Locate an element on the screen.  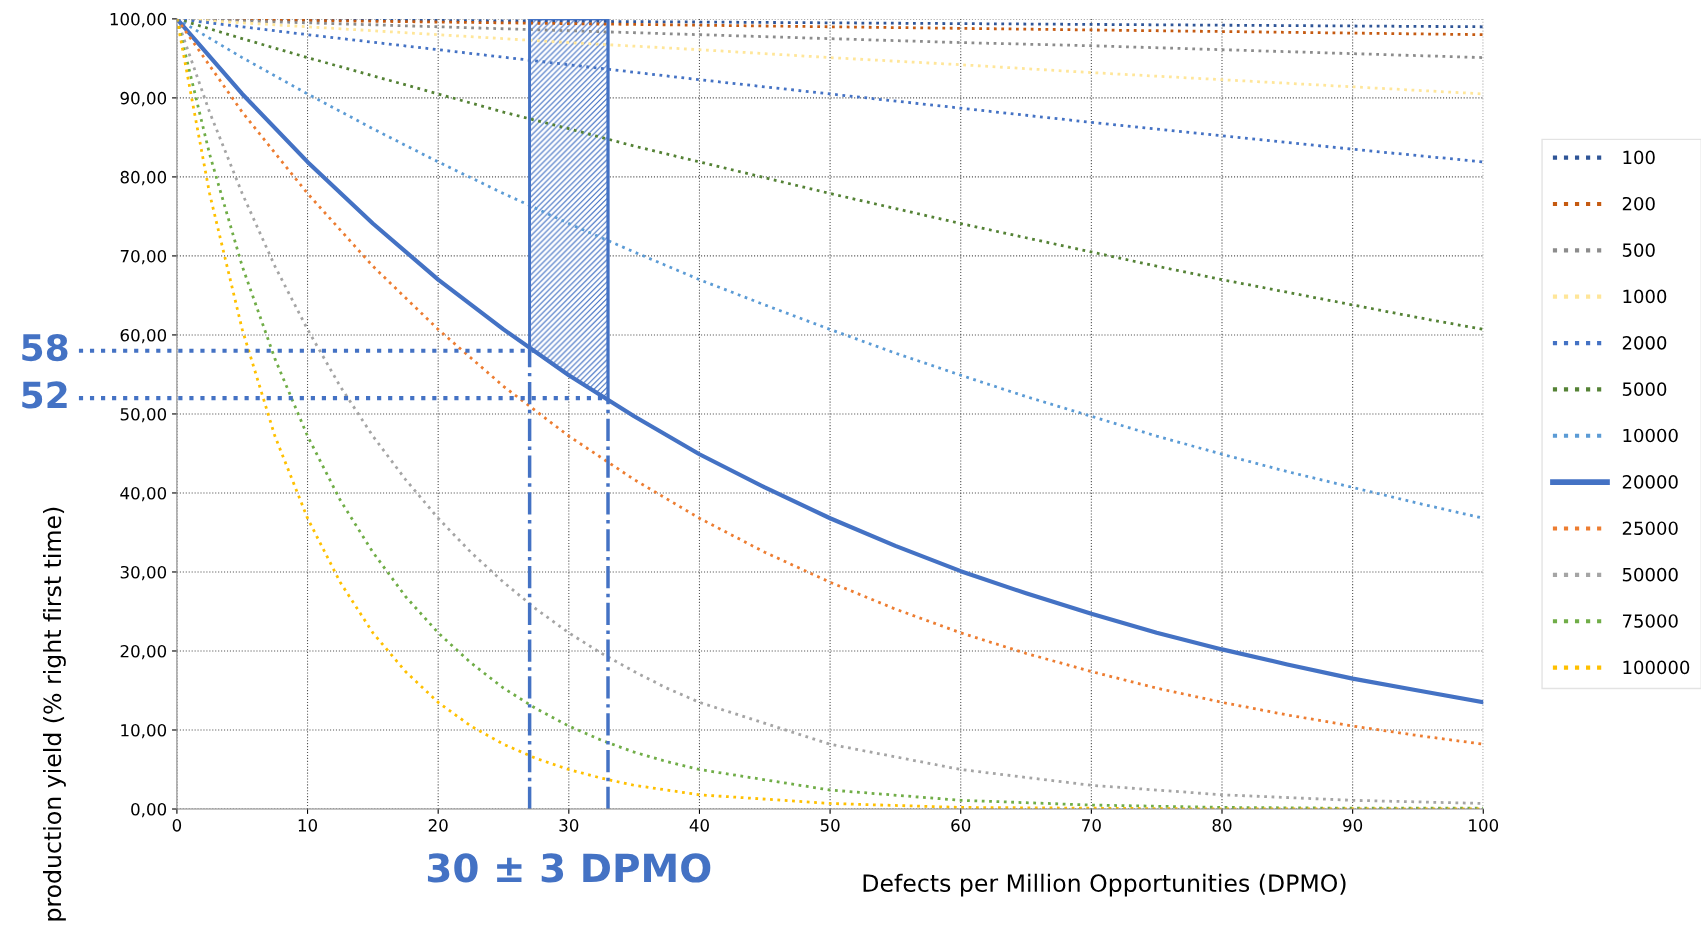
y-tick-label: 90,00 is located at coordinates (143, 99).